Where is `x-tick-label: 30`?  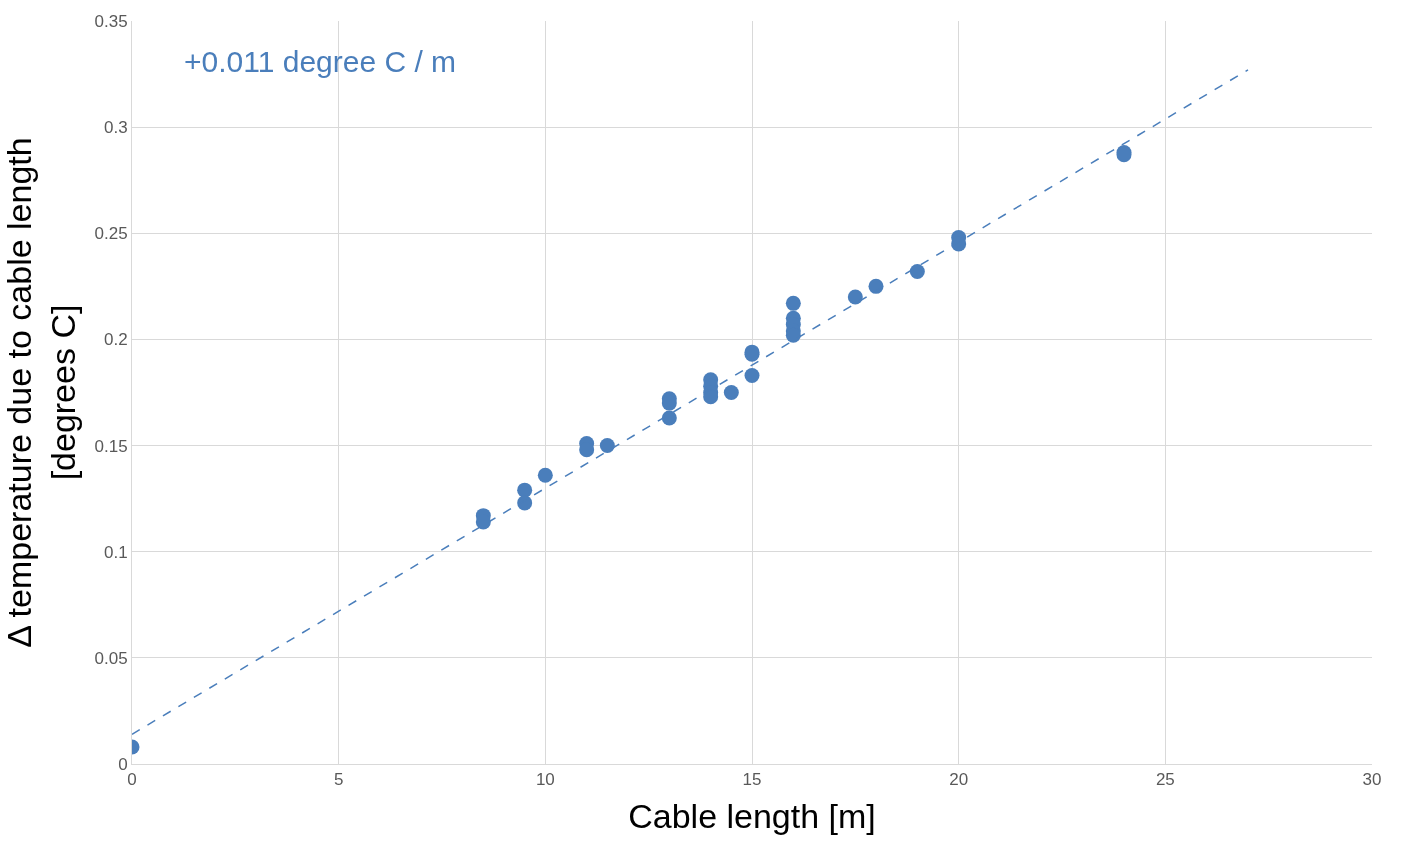
x-tick-label: 30 is located at coordinates (1372, 780).